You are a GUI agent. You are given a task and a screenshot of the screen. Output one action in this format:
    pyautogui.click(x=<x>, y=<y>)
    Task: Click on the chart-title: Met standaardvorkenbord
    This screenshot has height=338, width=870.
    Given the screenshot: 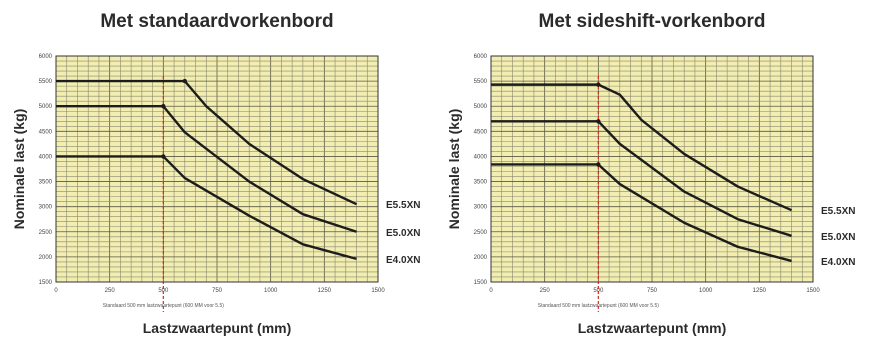 What is the action you would take?
    pyautogui.click(x=216, y=21)
    